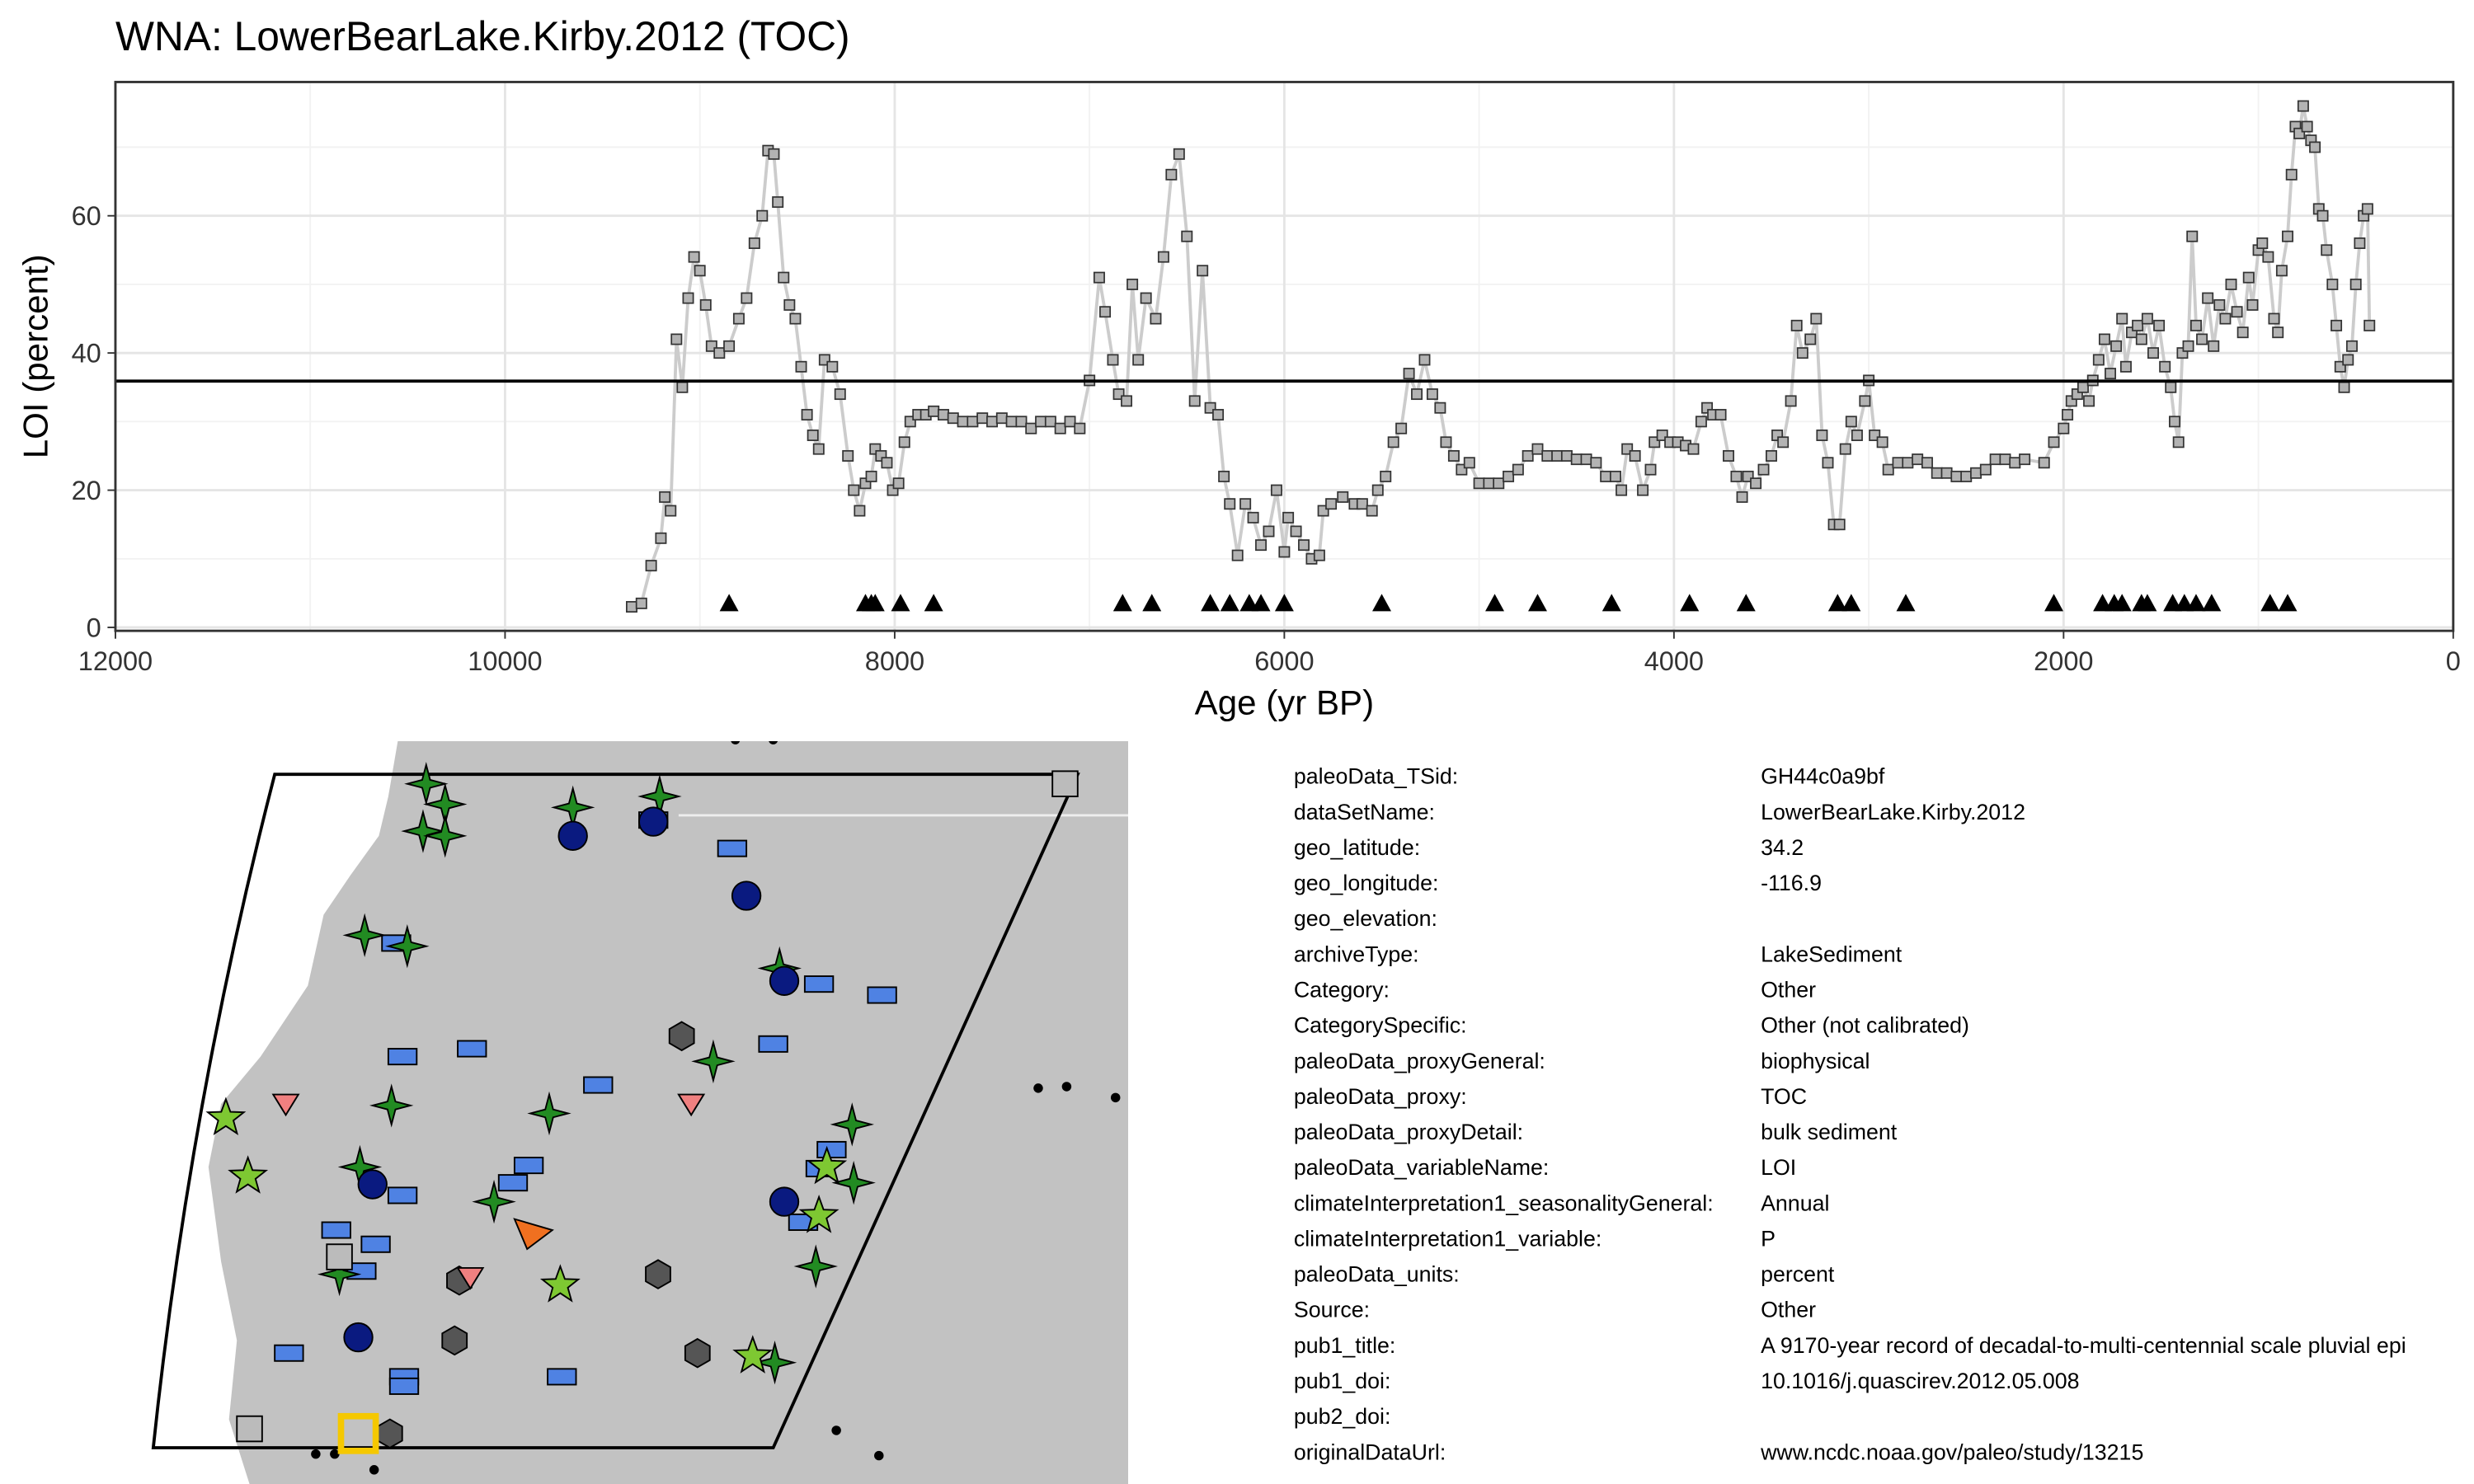  I want to click on y-tick-label: 60, so click(86, 216).